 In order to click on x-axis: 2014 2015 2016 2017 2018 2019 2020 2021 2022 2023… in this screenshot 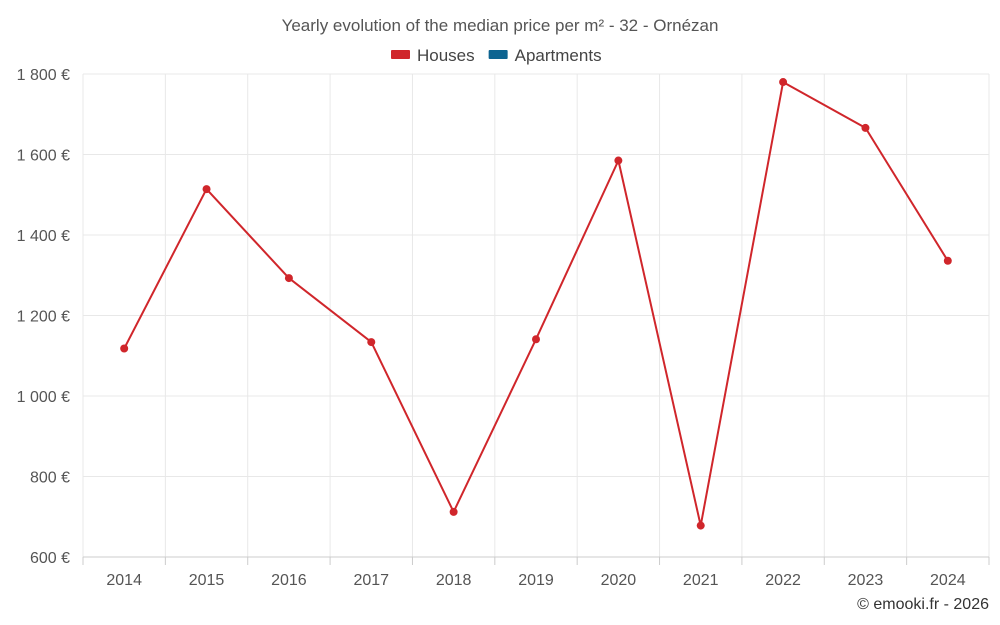, I will do `click(536, 572)`.